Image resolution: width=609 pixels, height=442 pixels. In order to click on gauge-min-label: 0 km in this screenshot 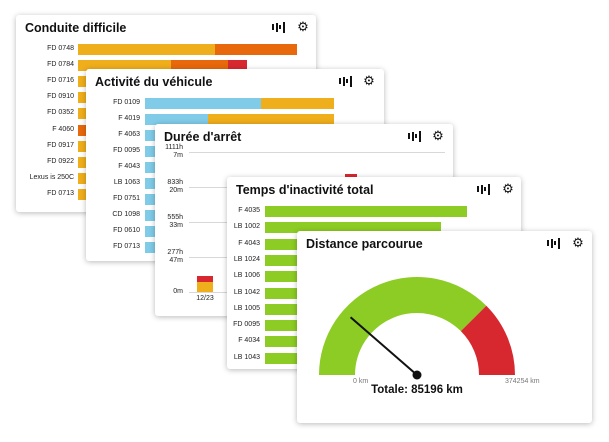, I will do `click(361, 381)`.